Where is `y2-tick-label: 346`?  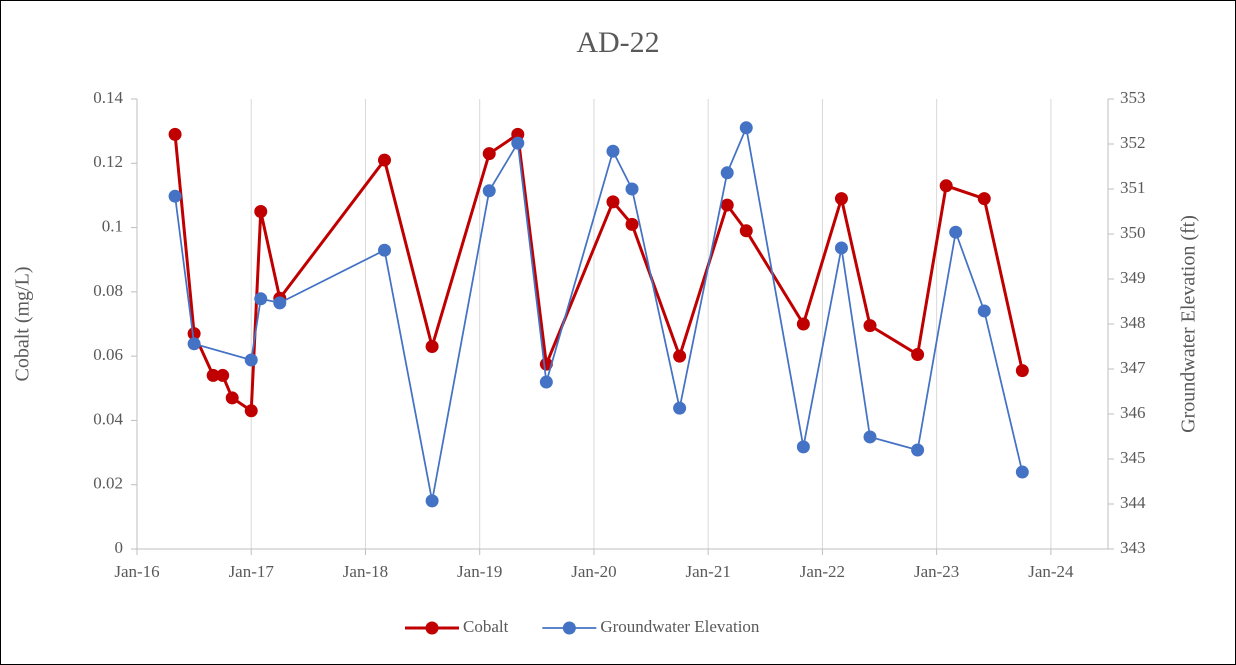
y2-tick-label: 346 is located at coordinates (1133, 412).